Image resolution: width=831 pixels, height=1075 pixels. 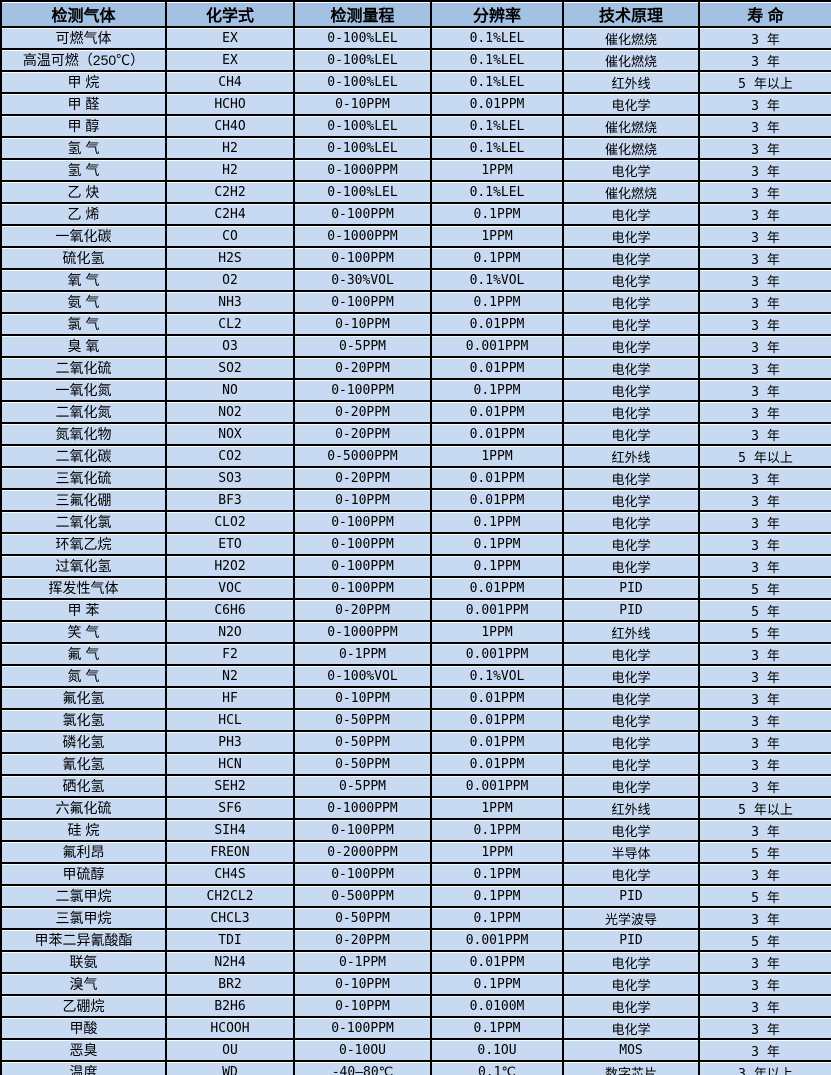 What do you see at coordinates (764, 456) in the screenshot?
I see `cell-lifespan: 5 年以上` at bounding box center [764, 456].